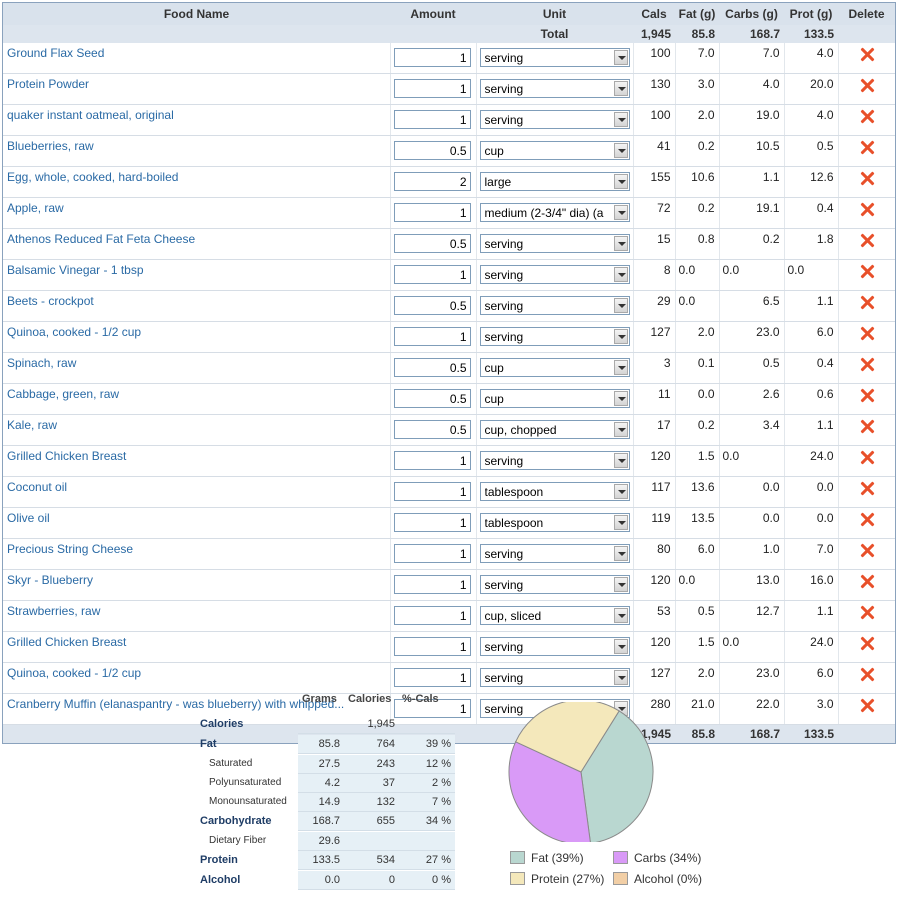  What do you see at coordinates (196, 14) in the screenshot?
I see `header-food-name: Food Name` at bounding box center [196, 14].